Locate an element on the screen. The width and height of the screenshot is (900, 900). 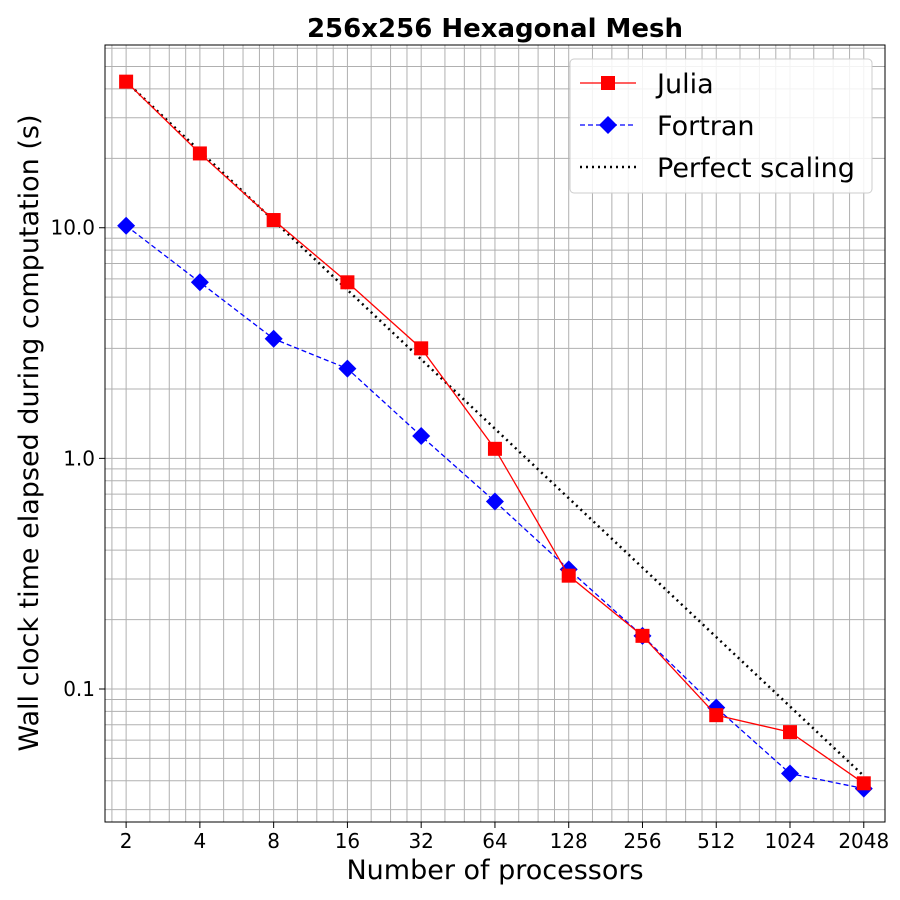
y-tick-label: 0.1 is located at coordinates (79, 689).